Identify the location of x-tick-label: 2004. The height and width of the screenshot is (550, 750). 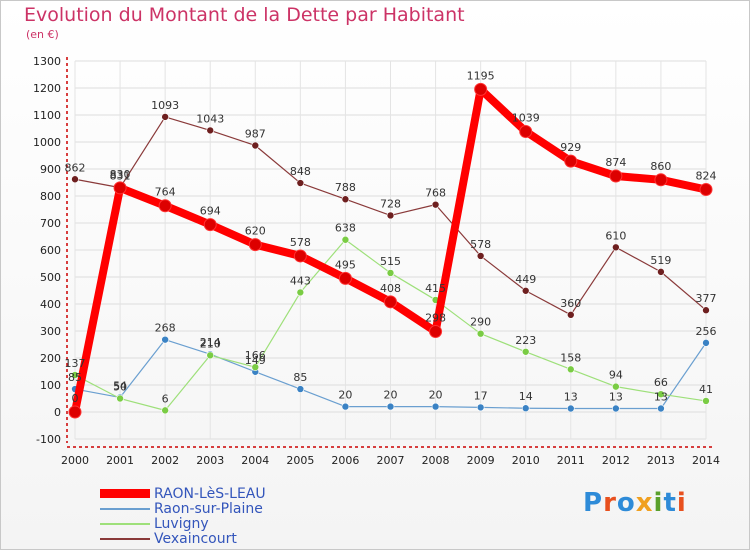
(255, 460).